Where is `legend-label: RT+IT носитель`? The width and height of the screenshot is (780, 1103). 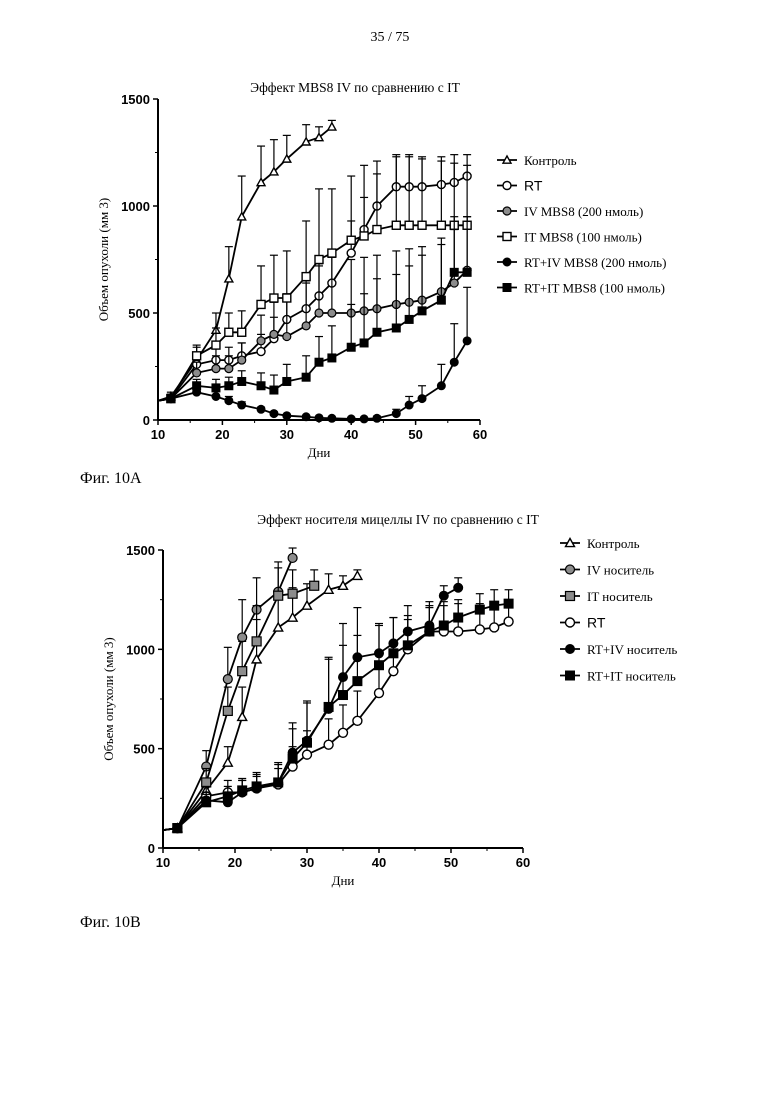 legend-label: RT+IT носитель is located at coordinates (631, 676).